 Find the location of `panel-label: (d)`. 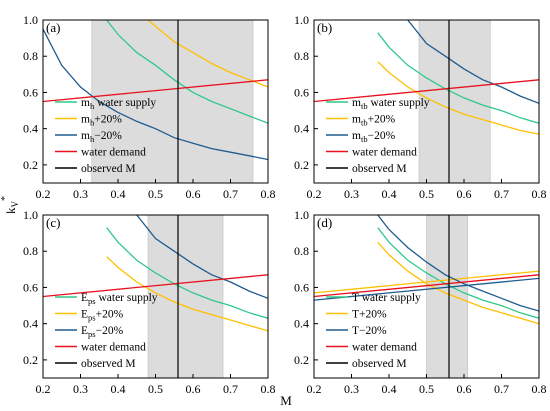

panel-label: (d) is located at coordinates (324, 222).